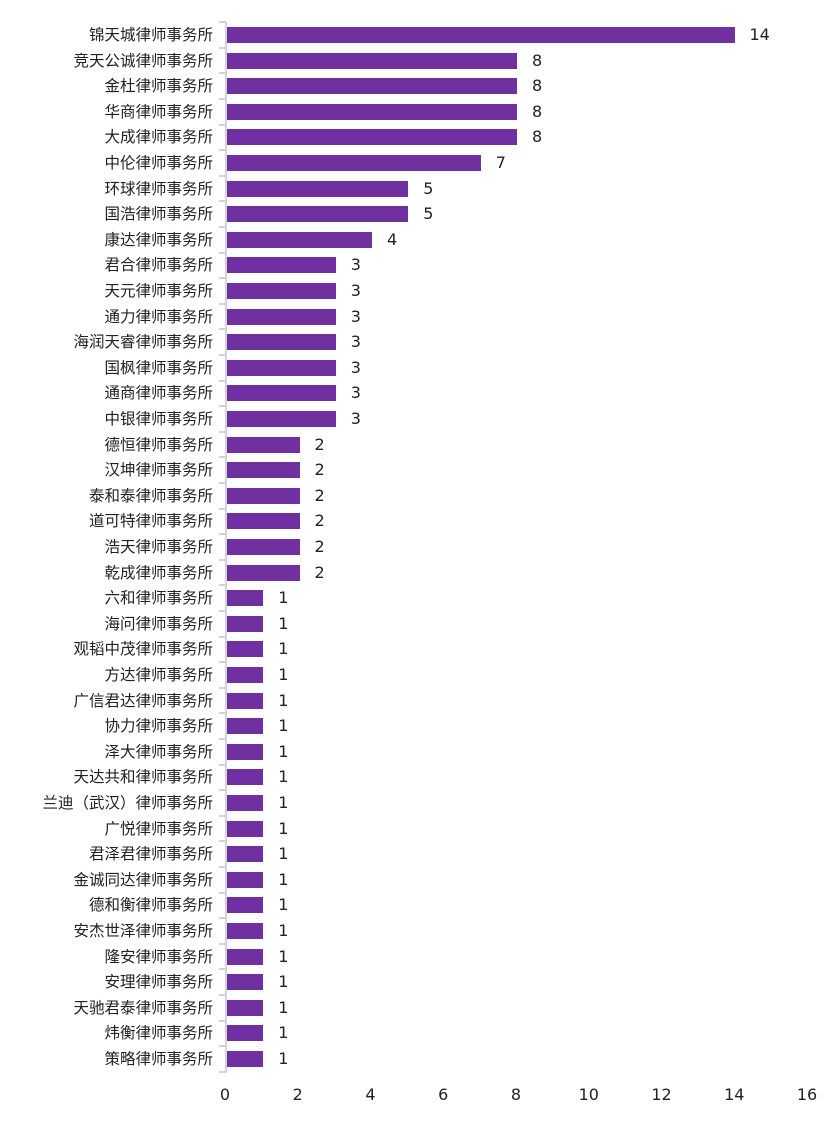 Image resolution: width=830 pixels, height=1123 pixels. What do you see at coordinates (158, 598) in the screenshot?
I see `category-label: 六和律师事务所` at bounding box center [158, 598].